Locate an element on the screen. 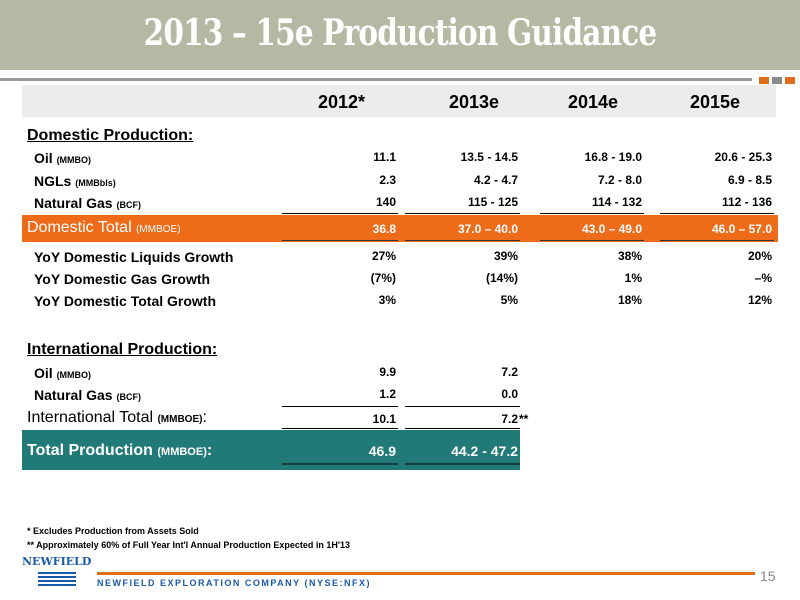  cell: 37.0 – 40.0 is located at coordinates (487, 229).